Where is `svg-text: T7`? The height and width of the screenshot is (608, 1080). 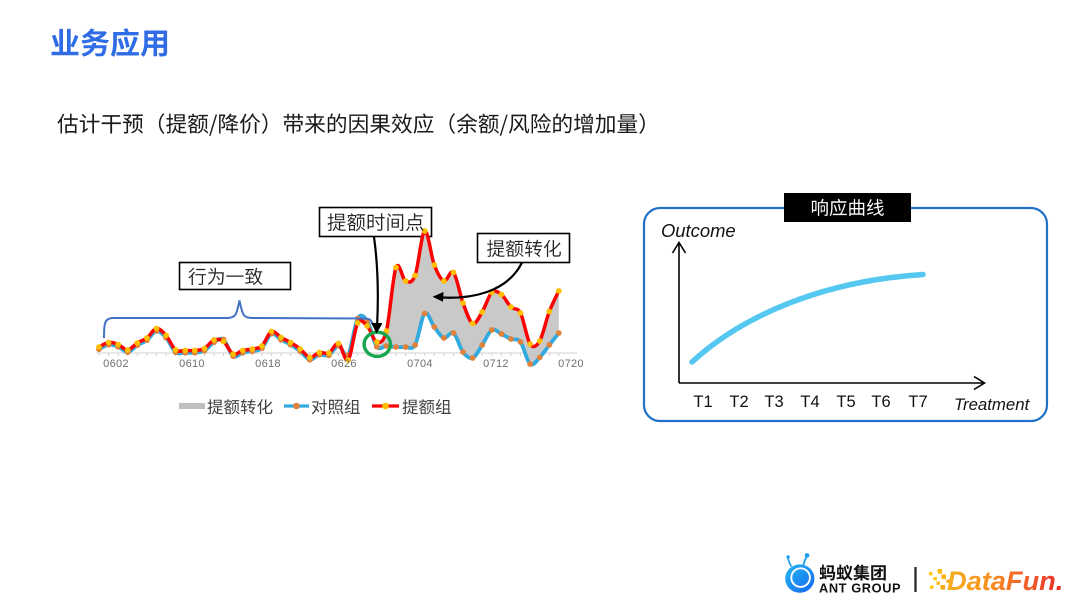
svg-text: T7 is located at coordinates (917, 402).